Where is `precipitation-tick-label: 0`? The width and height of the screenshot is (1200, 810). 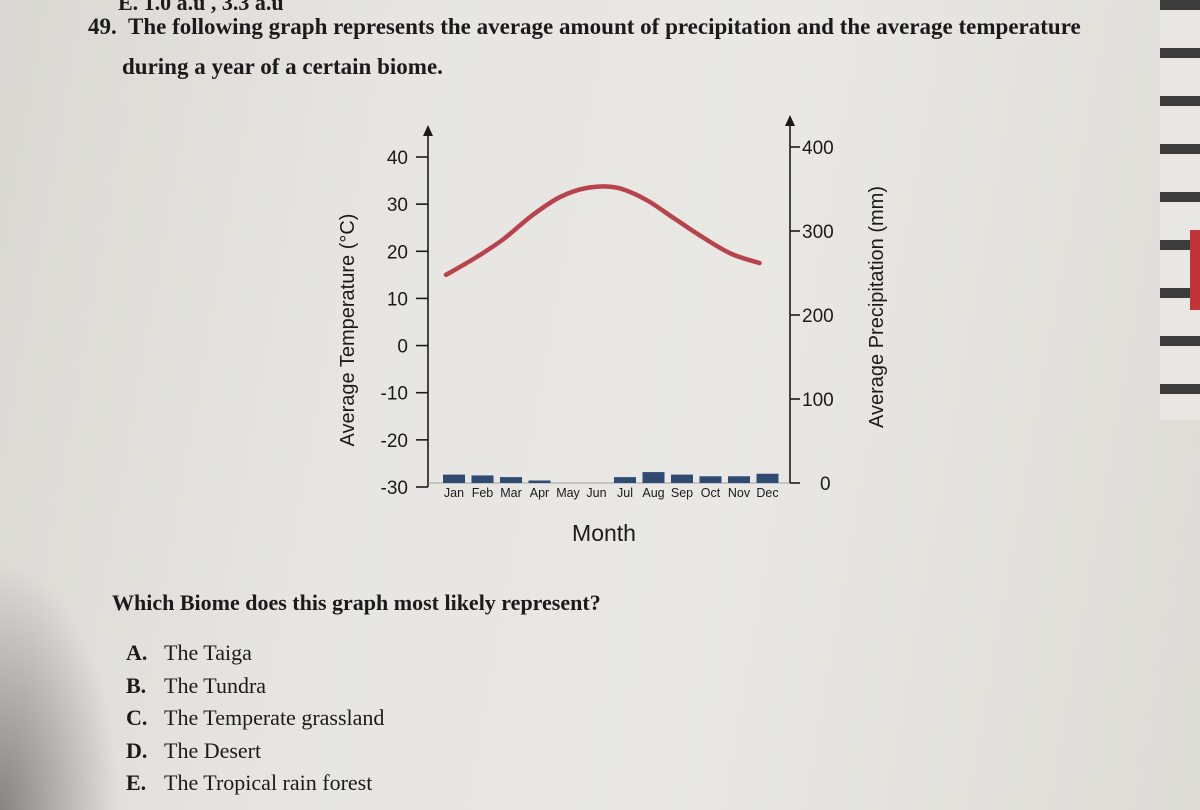
precipitation-tick-label: 0 is located at coordinates (825, 484).